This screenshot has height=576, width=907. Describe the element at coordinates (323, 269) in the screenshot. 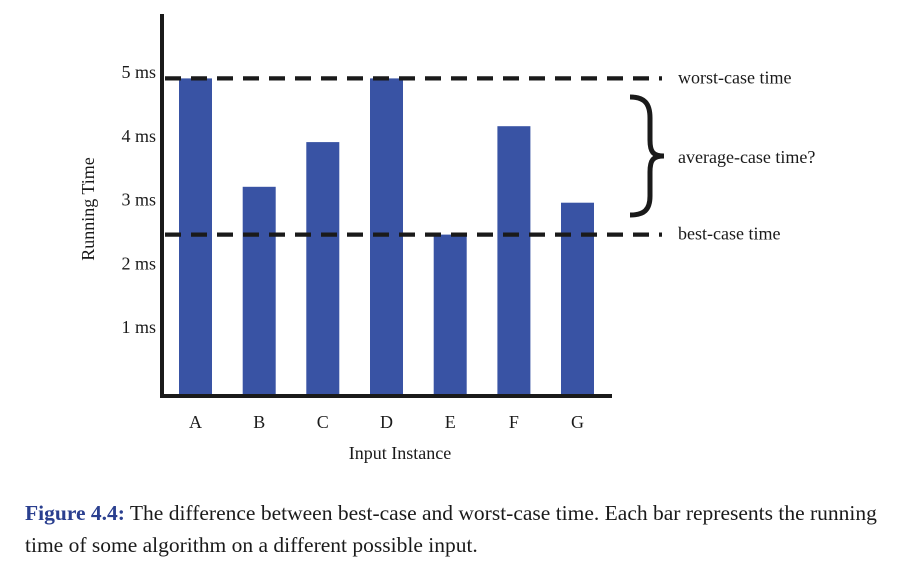

I see `bar-C` at that location.